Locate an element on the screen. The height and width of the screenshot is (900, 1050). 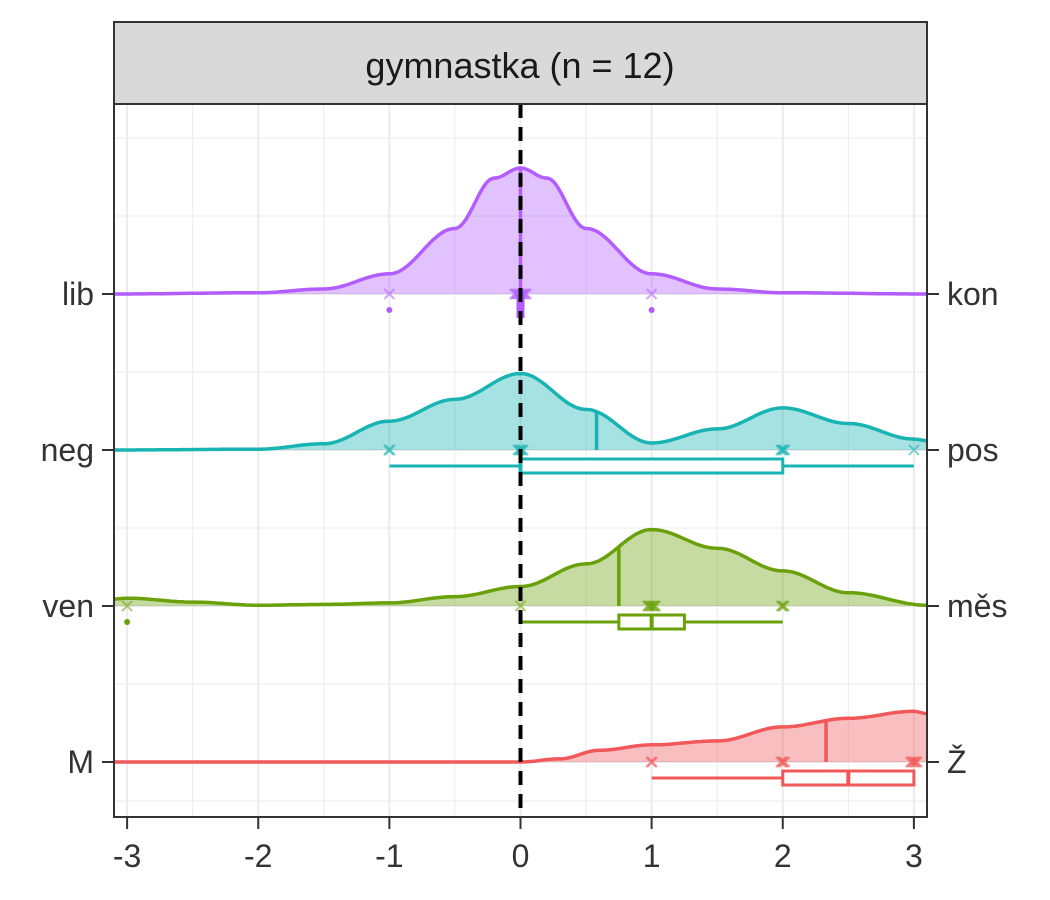
x-tick-label: 0 is located at coordinates (521, 856).